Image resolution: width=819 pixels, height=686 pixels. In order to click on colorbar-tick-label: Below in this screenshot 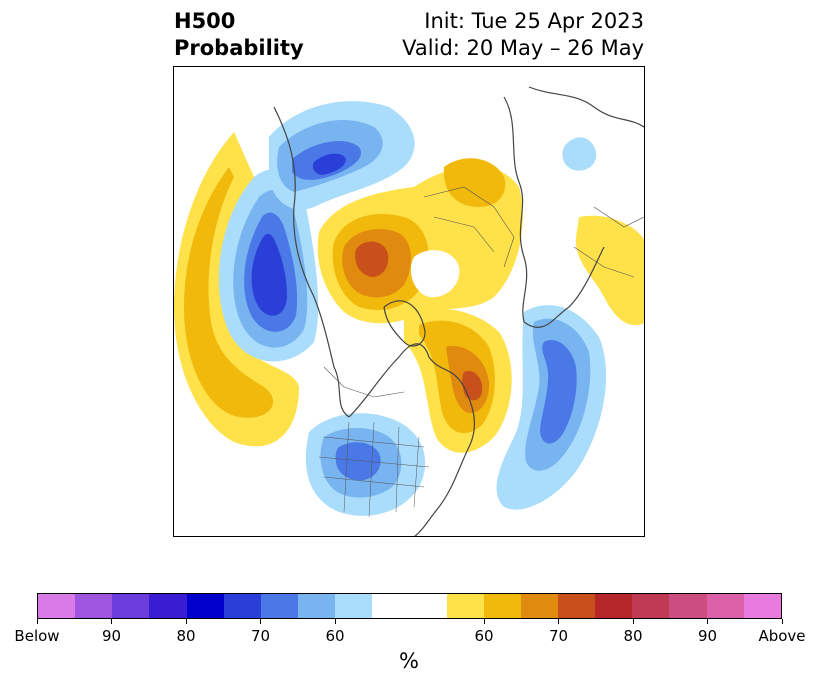, I will do `click(37, 636)`.